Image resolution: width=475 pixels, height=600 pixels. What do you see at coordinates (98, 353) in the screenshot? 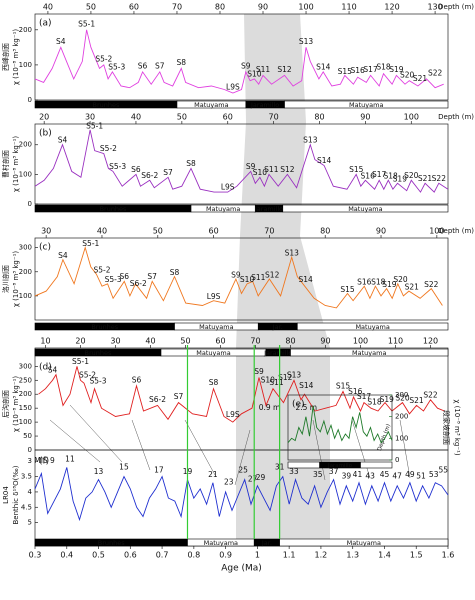
I see `polarity-label: Brunhes` at bounding box center [98, 353].